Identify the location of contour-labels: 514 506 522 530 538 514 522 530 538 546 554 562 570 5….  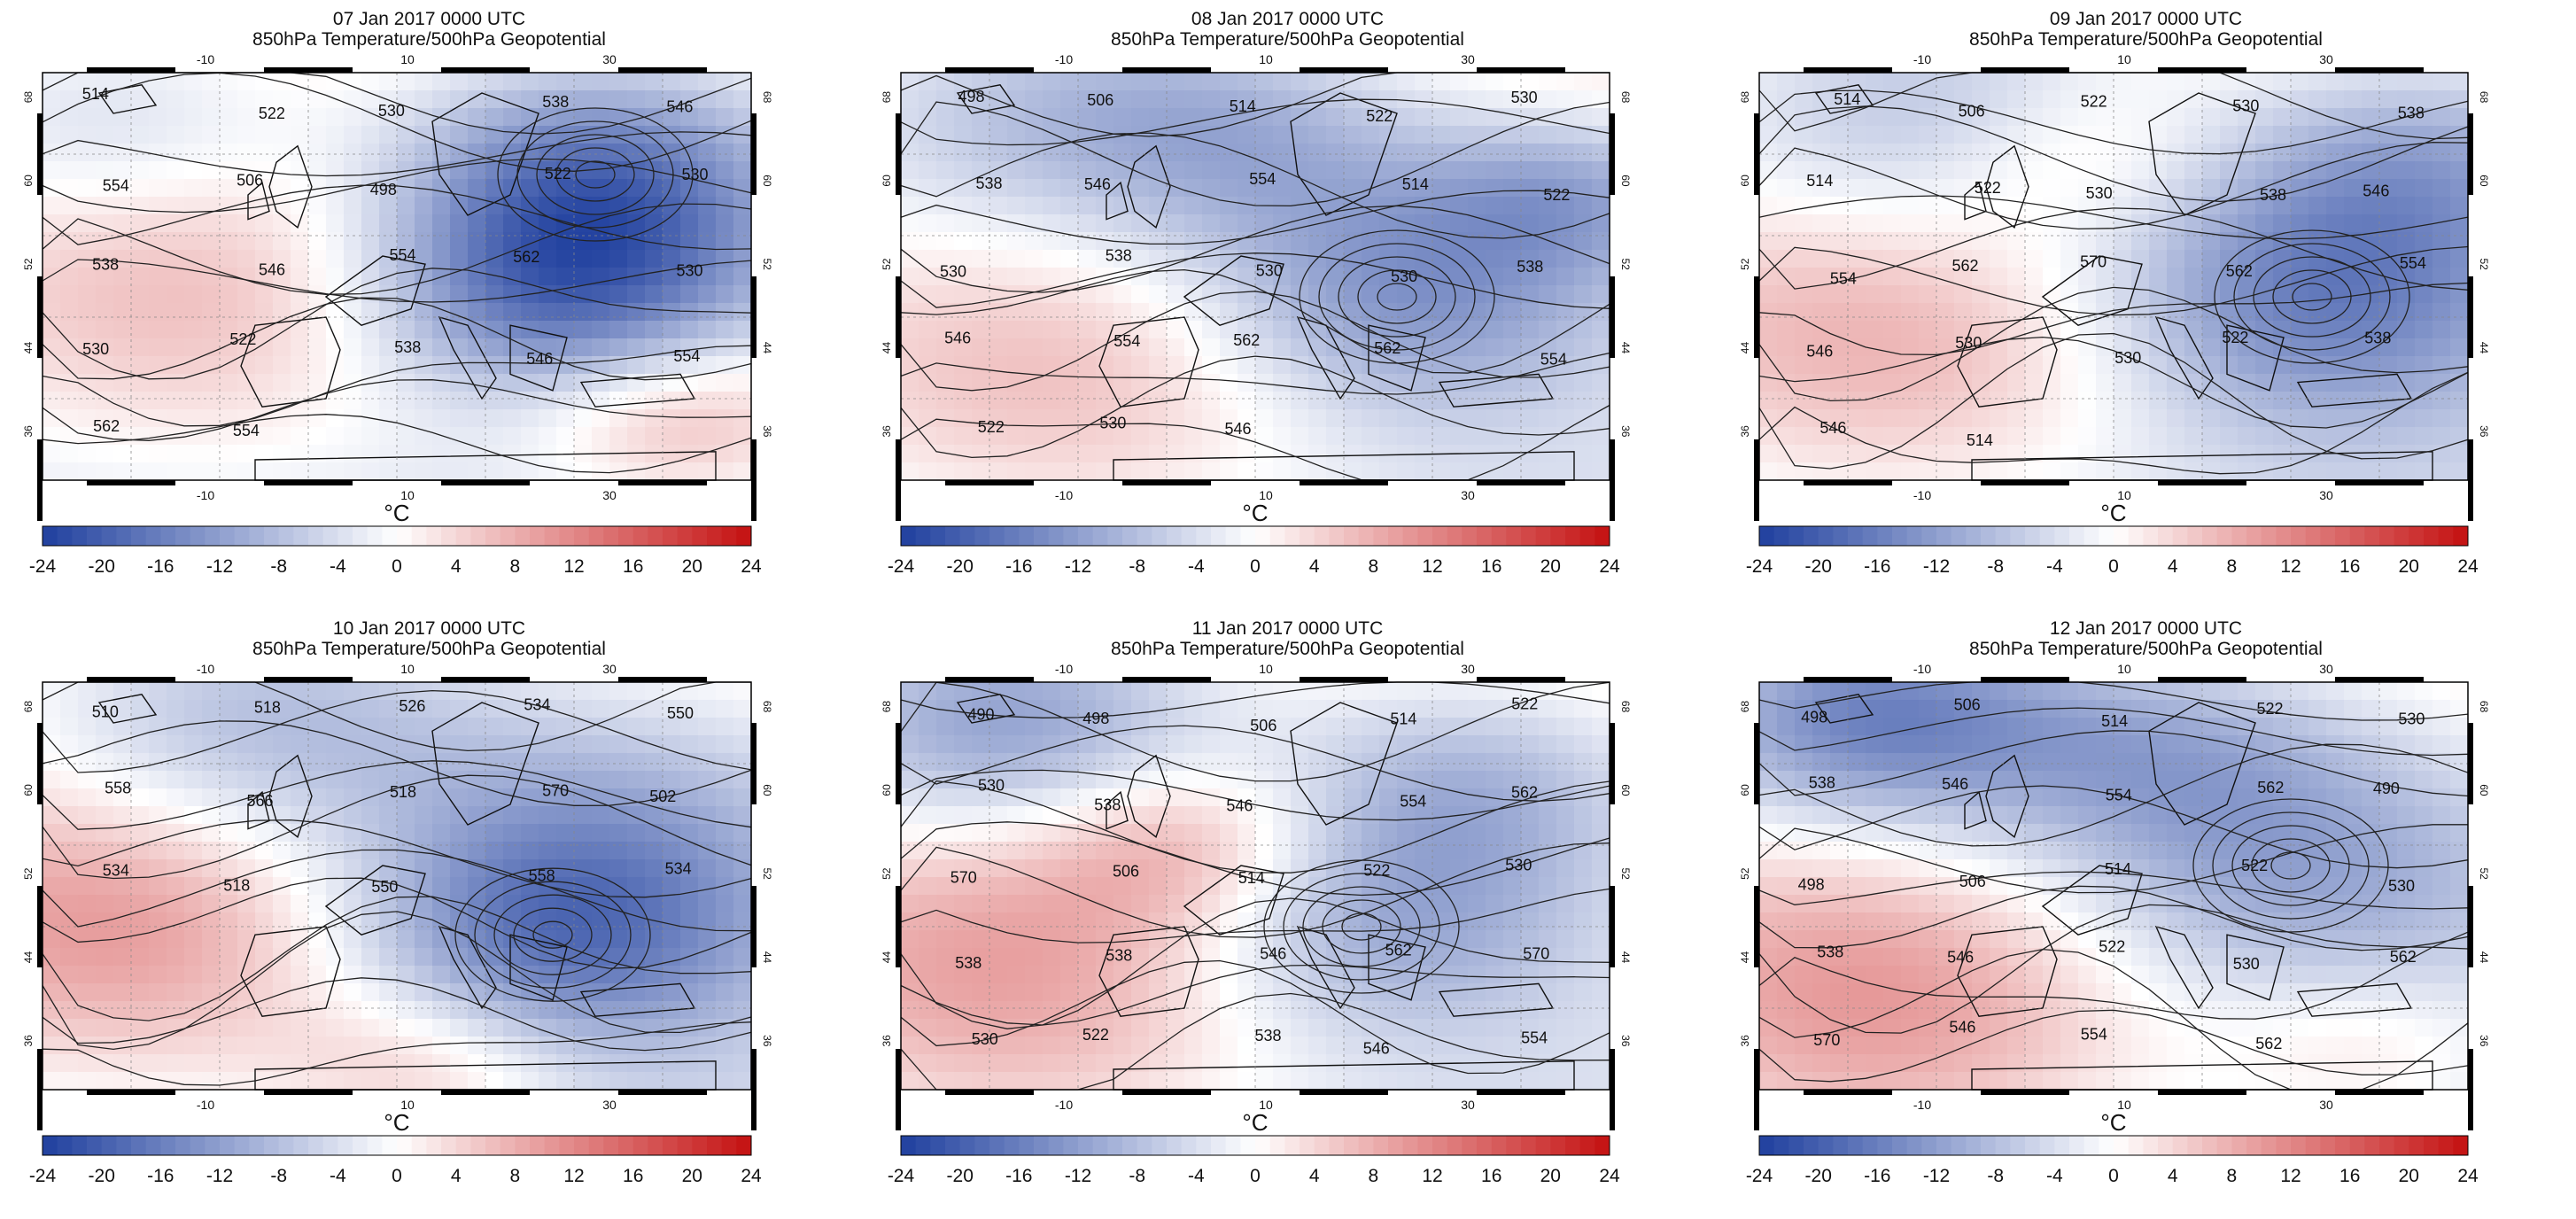
(2116, 269).